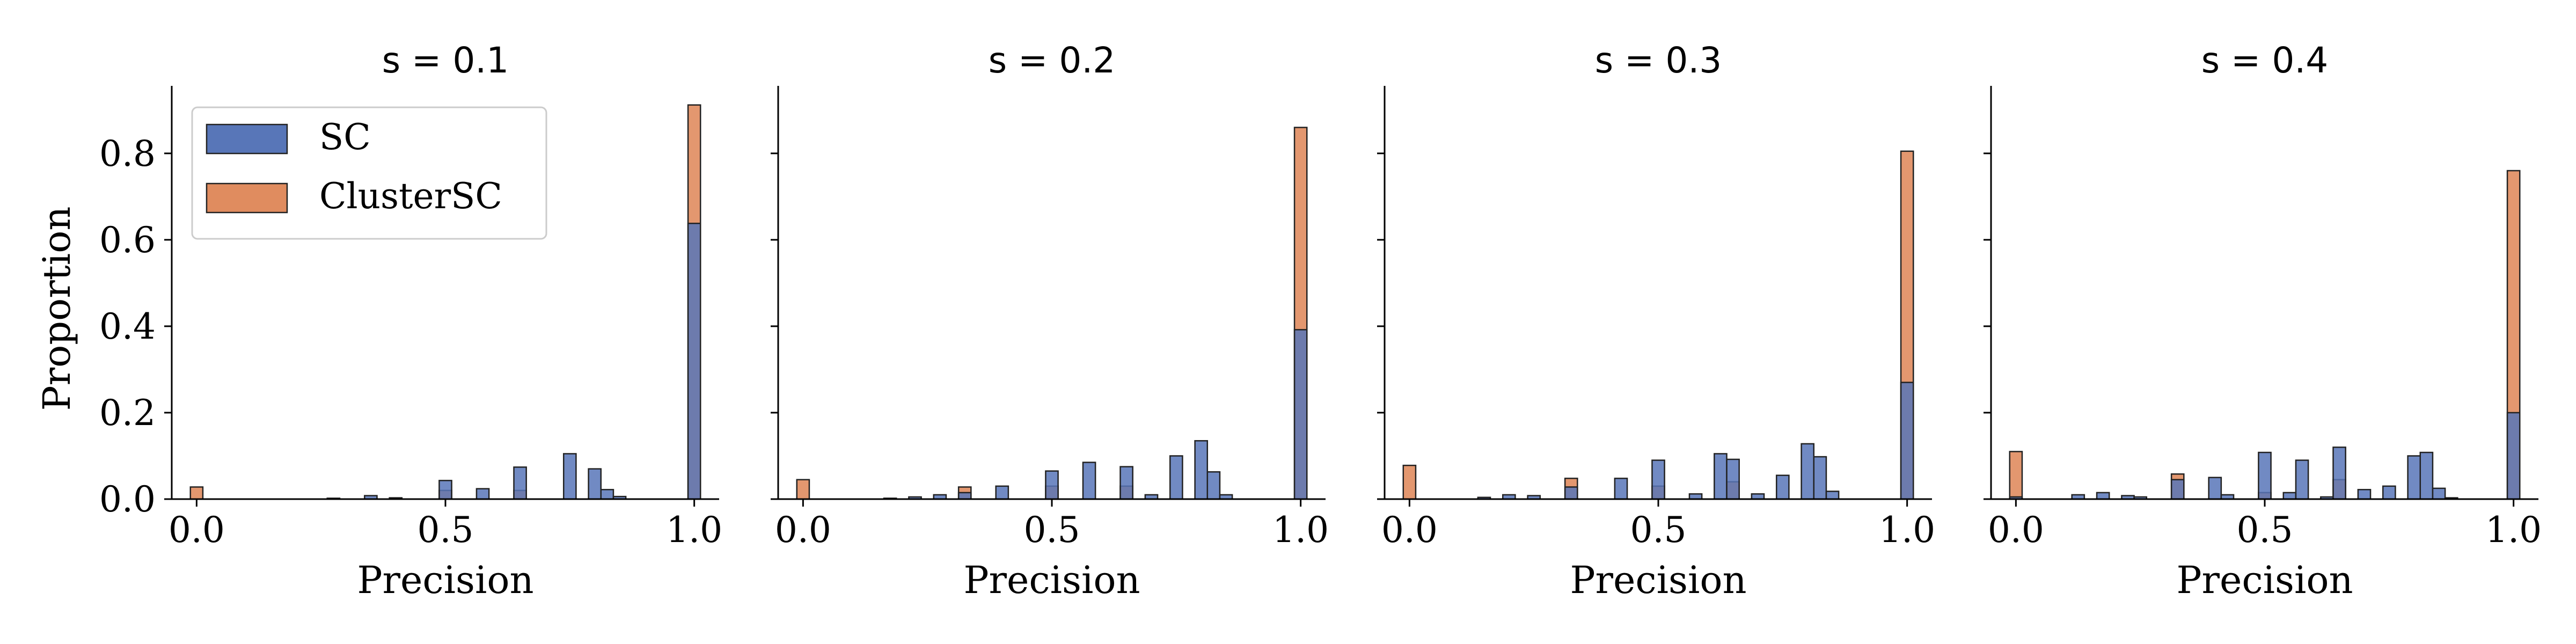 Image resolution: width=2576 pixels, height=644 pixels. Describe the element at coordinates (1052, 60) in the screenshot. I see `panel-title: s = 0.2` at that location.